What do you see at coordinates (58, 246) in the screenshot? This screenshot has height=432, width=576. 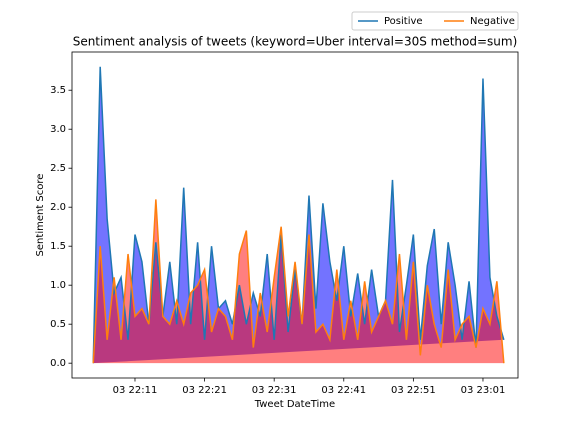 I see `y-tick-label: 1.5` at bounding box center [58, 246].